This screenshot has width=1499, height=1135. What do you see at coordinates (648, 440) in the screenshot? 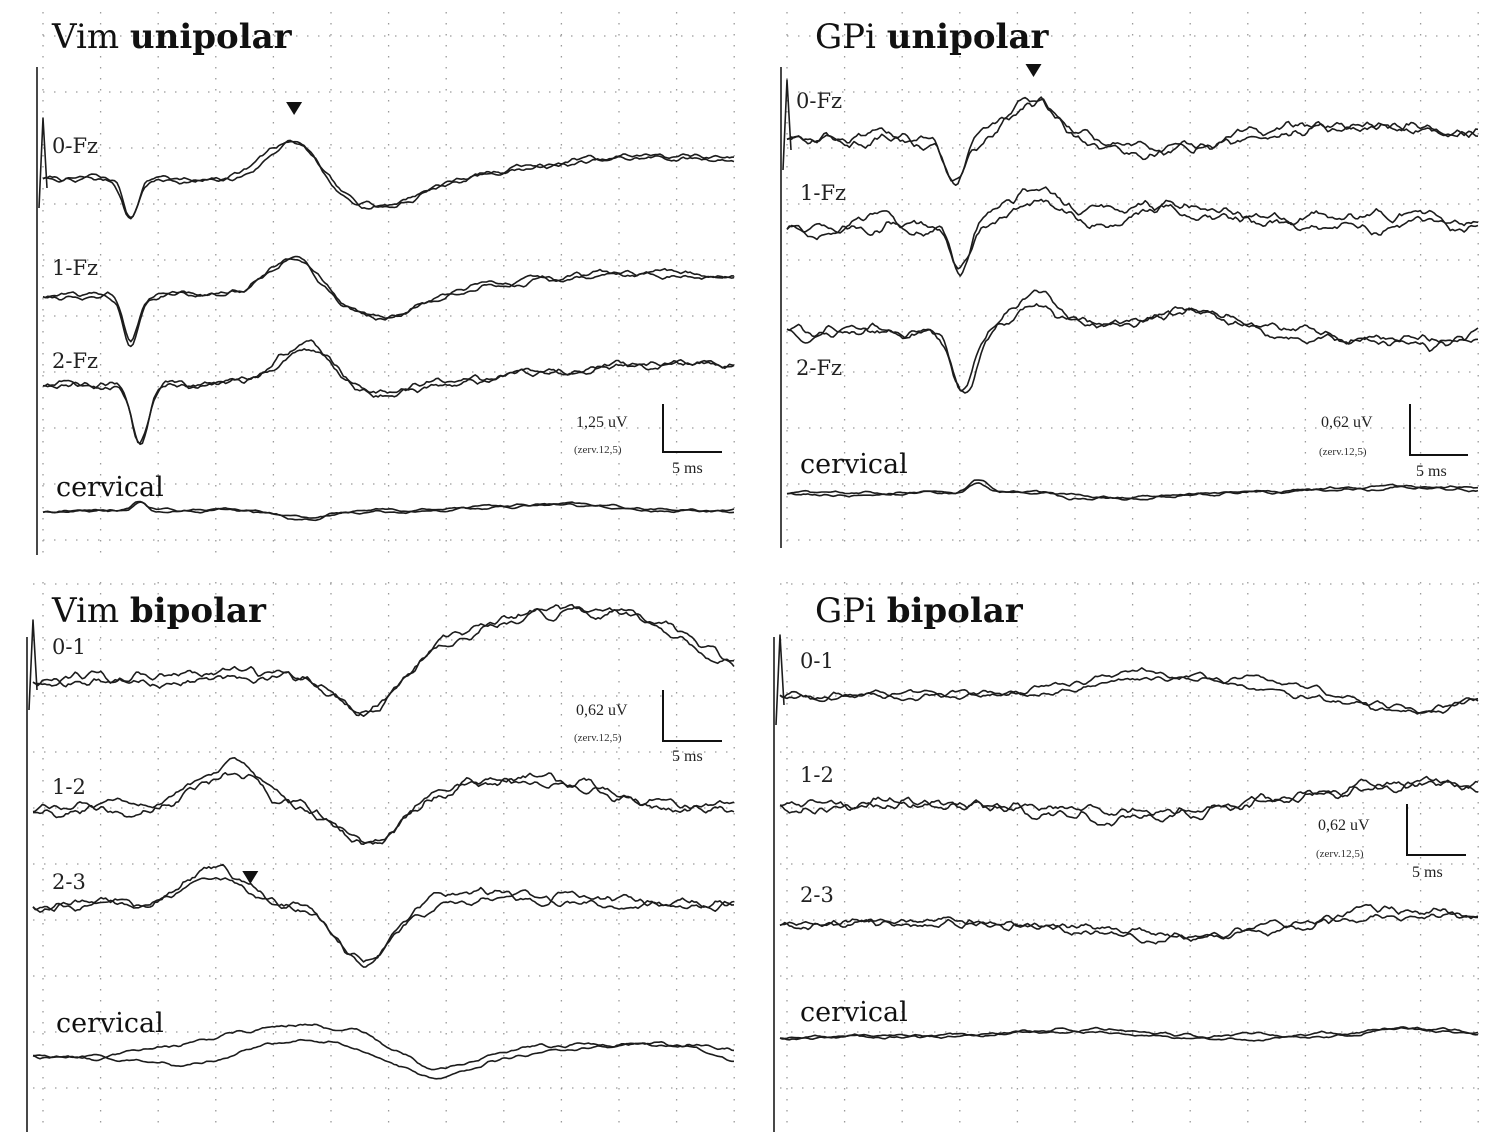
I see `scale-bar: 1,25 uV (zerv.12,5) 5 ms` at bounding box center [648, 440].